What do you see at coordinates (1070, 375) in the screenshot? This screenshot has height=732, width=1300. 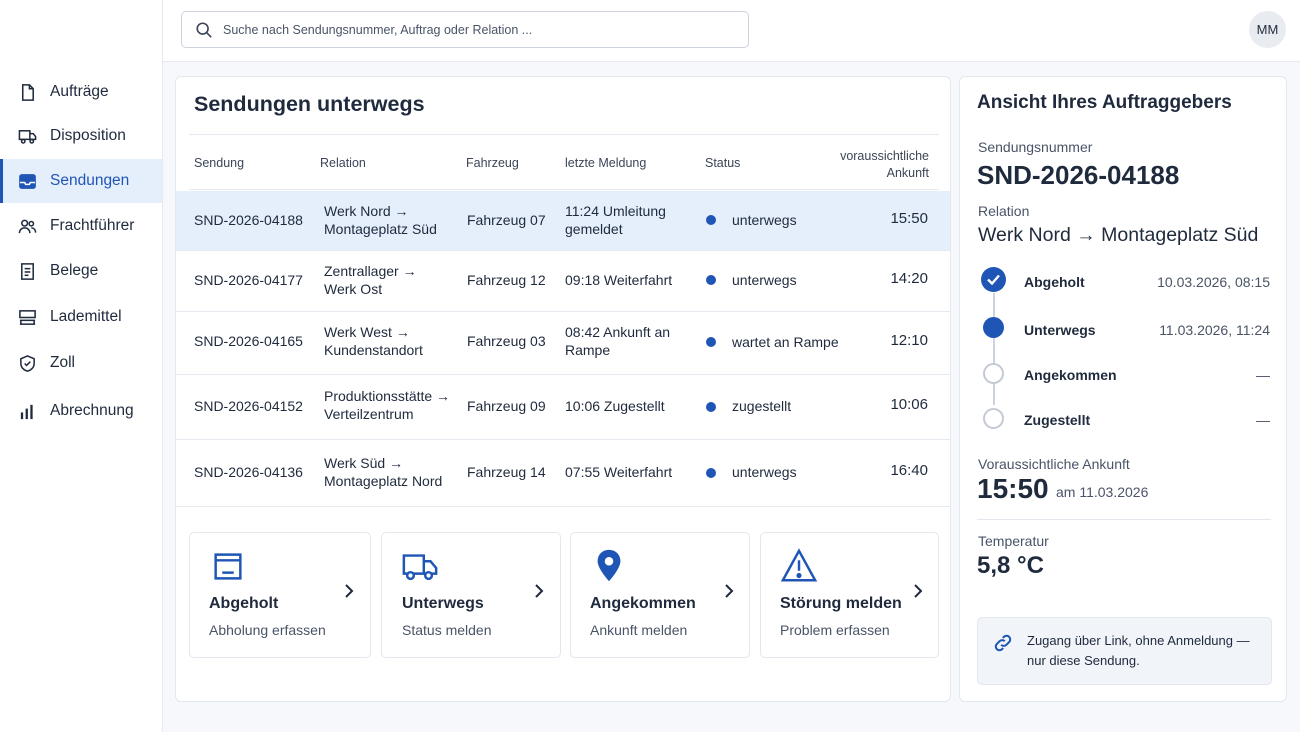 I see `timeline-step-name: Angekommen` at bounding box center [1070, 375].